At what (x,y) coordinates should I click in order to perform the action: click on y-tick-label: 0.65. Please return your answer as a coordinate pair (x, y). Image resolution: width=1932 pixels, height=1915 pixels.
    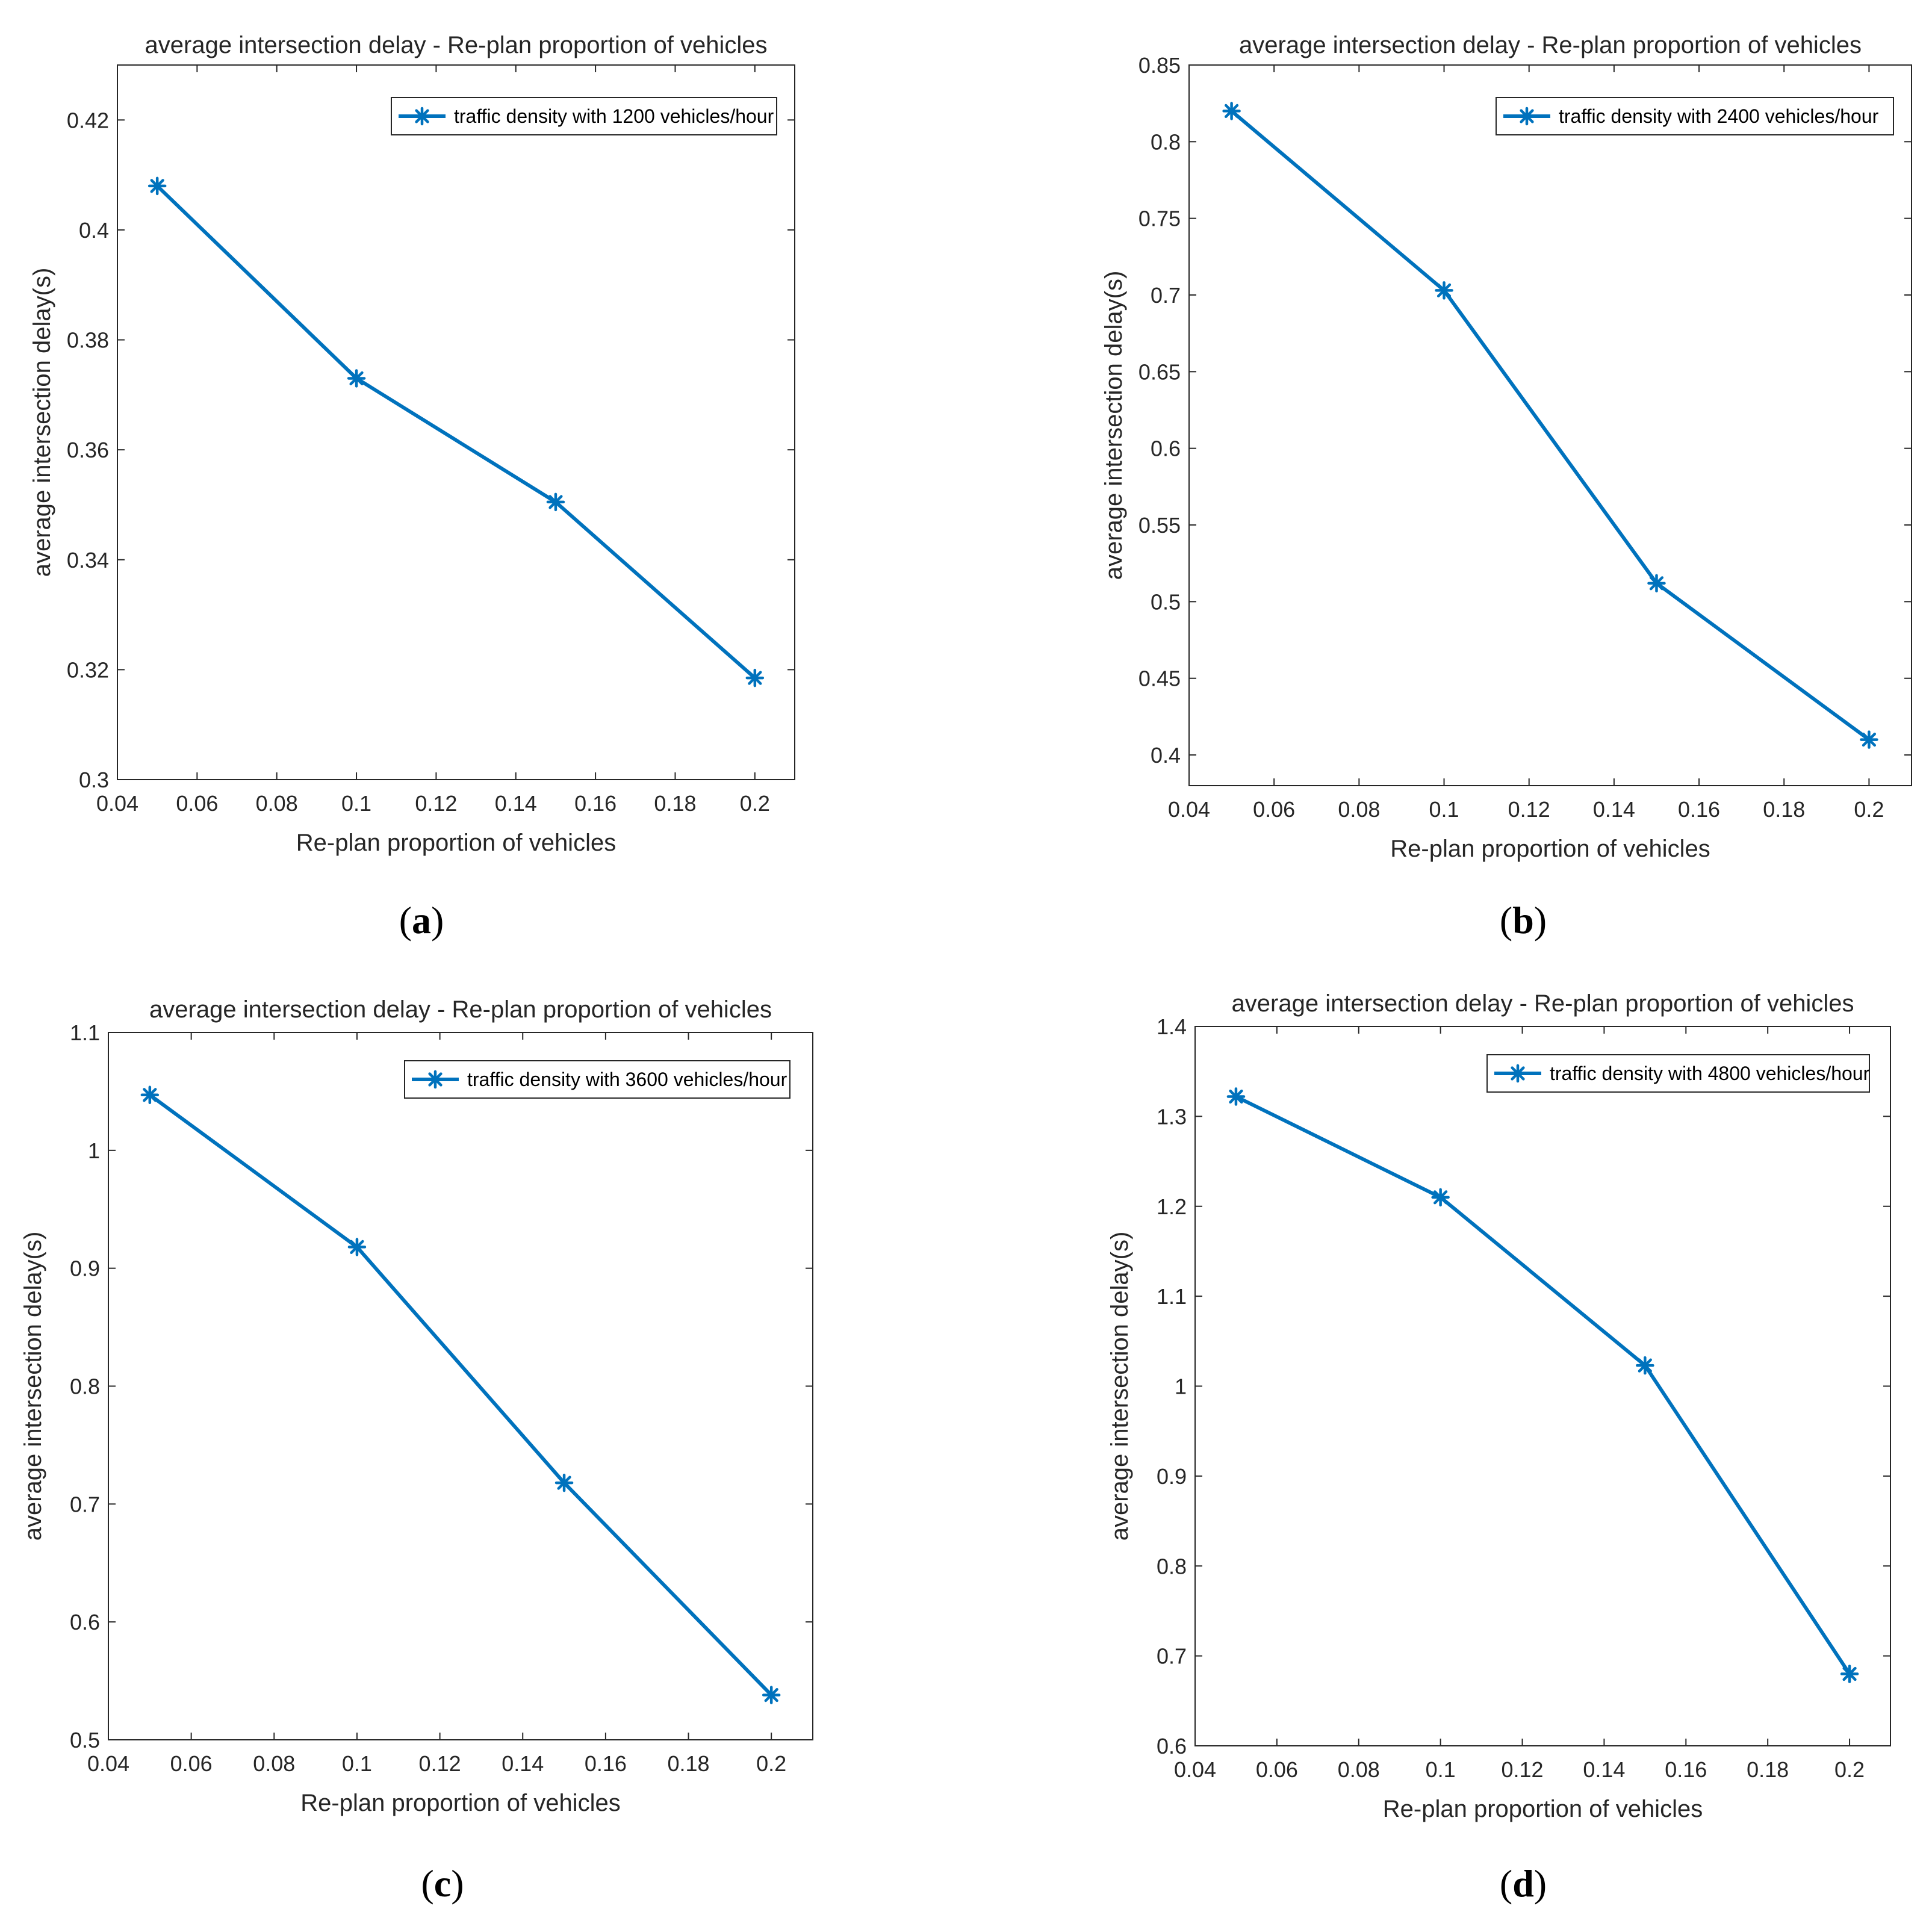
    Looking at the image, I should click on (1159, 371).